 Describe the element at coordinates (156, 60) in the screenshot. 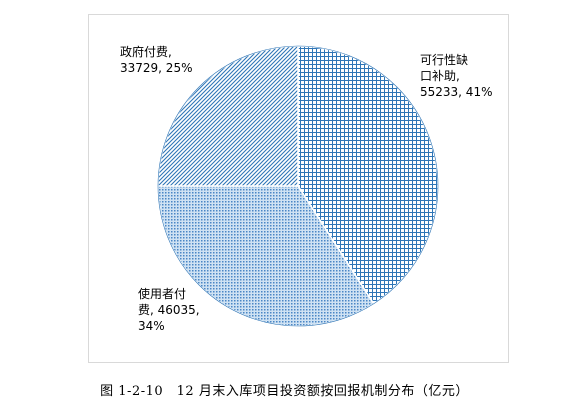

I see `slice-label-government-payment: 政府付费, 33729, 25%` at that location.